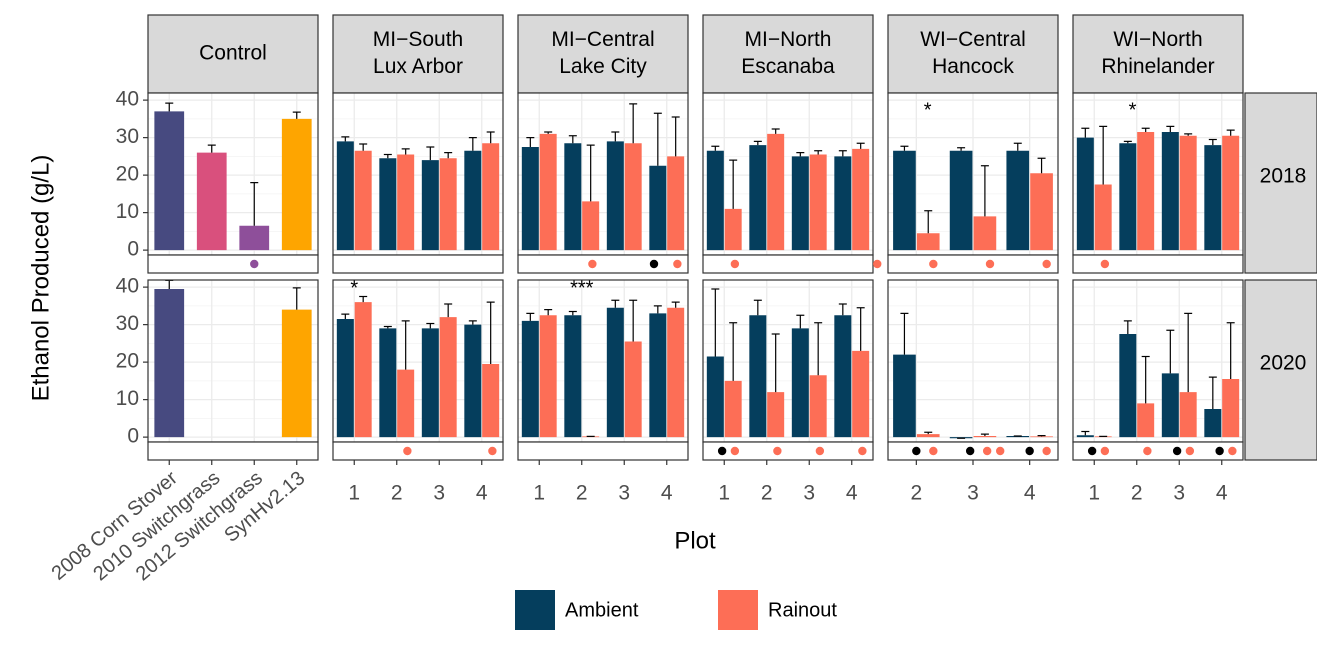 The image size is (1317, 660). What do you see at coordinates (354, 493) in the screenshot?
I see `x-tick-label: 1` at bounding box center [354, 493].